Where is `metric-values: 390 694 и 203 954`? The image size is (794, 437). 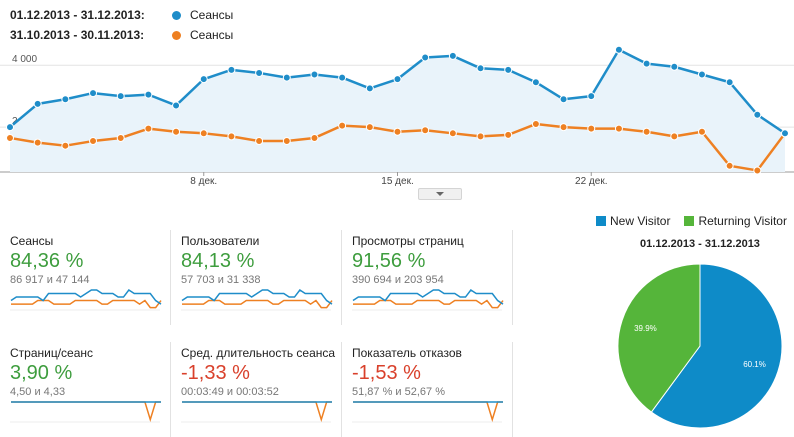 metric-values: 390 694 и 203 954 is located at coordinates (398, 280).